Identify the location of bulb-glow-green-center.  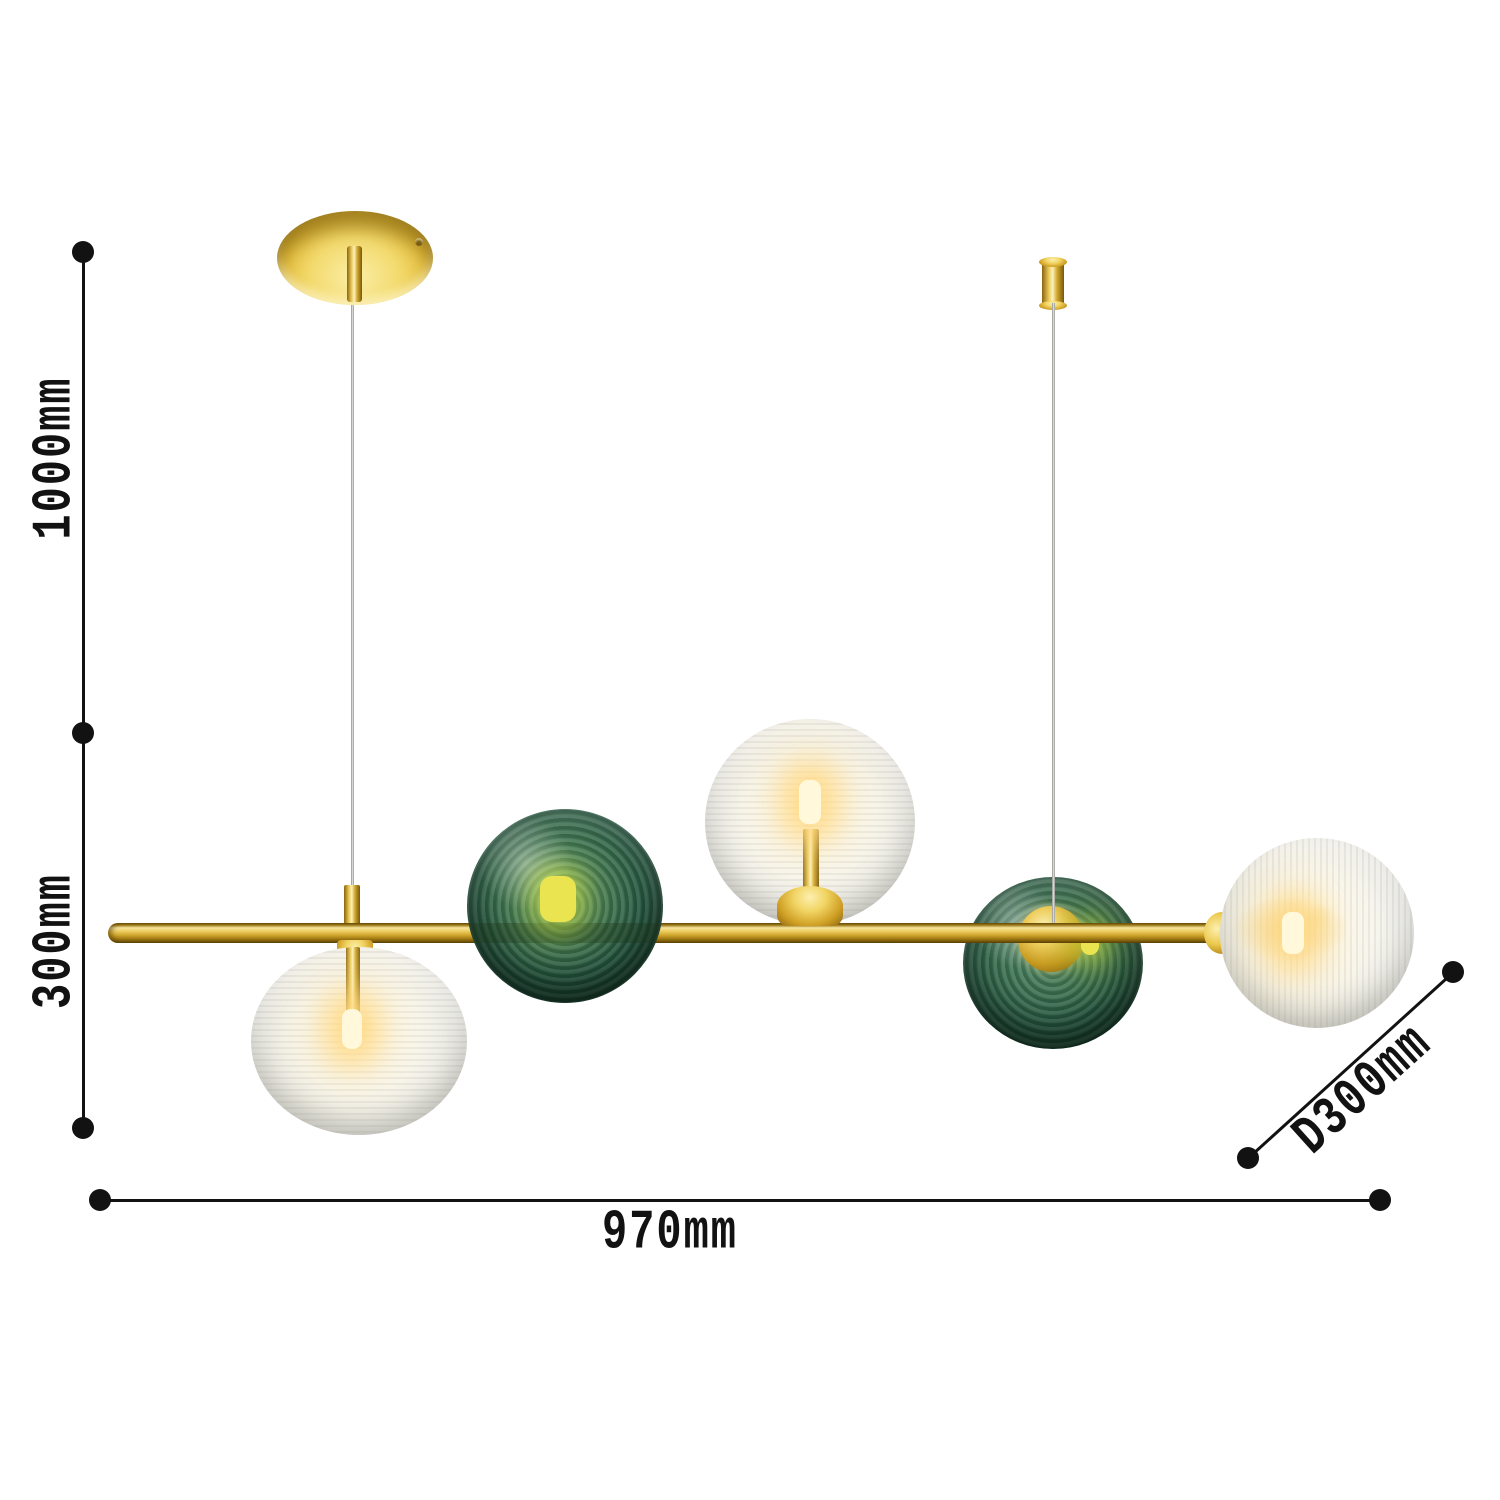
(558, 899).